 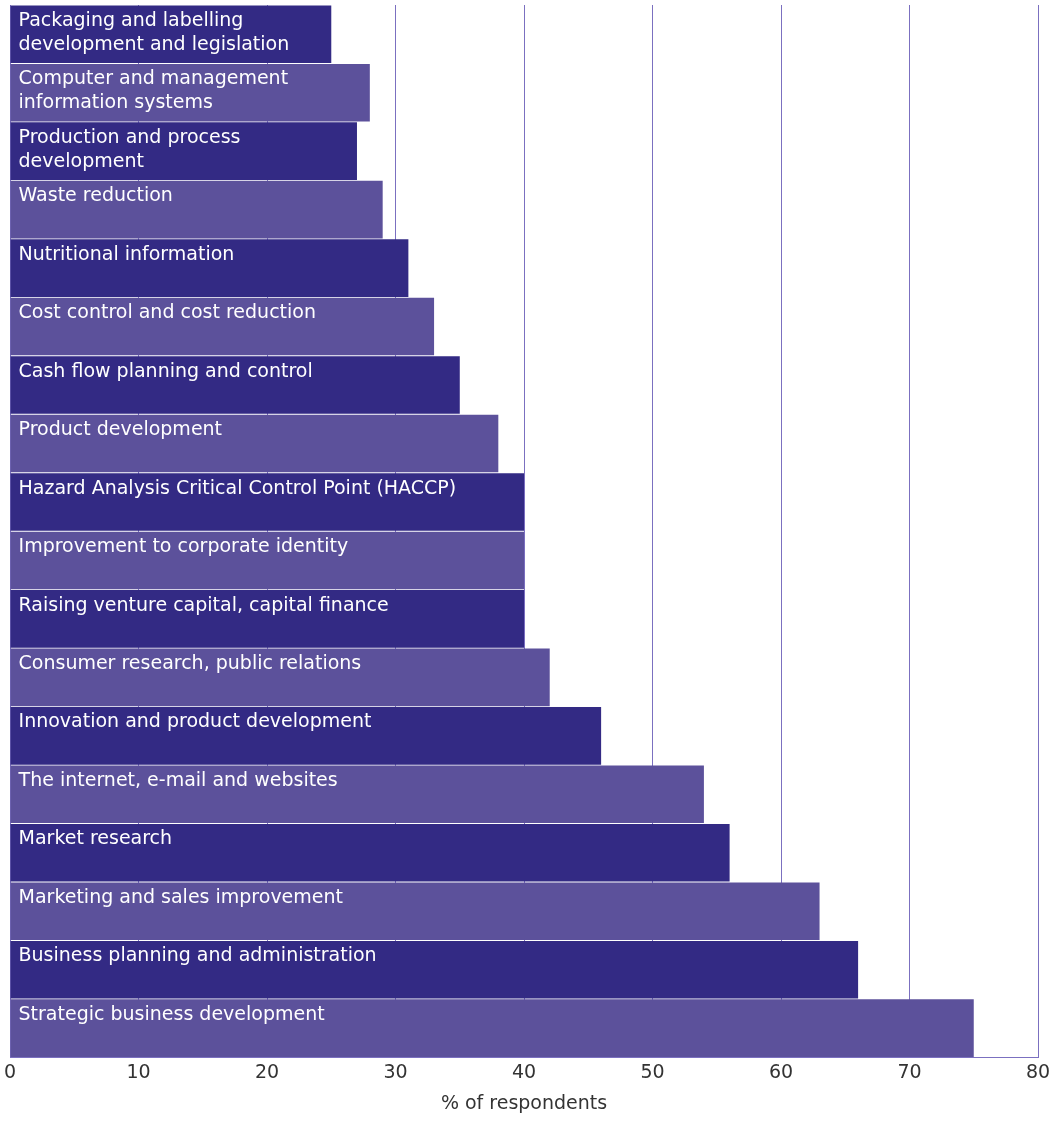 What do you see at coordinates (95, 837) in the screenshot?
I see `y-tick-label: Market research` at bounding box center [95, 837].